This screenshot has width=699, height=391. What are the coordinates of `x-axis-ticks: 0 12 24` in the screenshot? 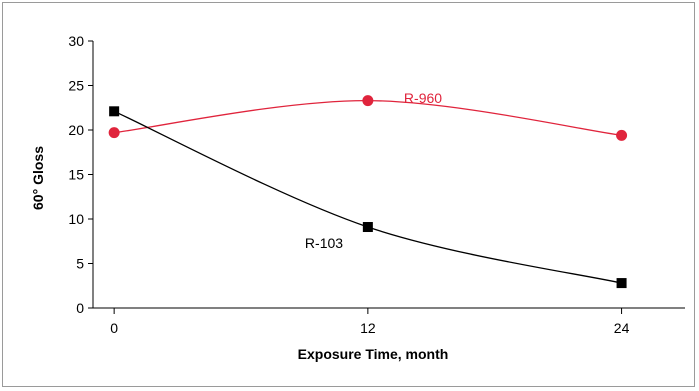 It's located at (370, 322).